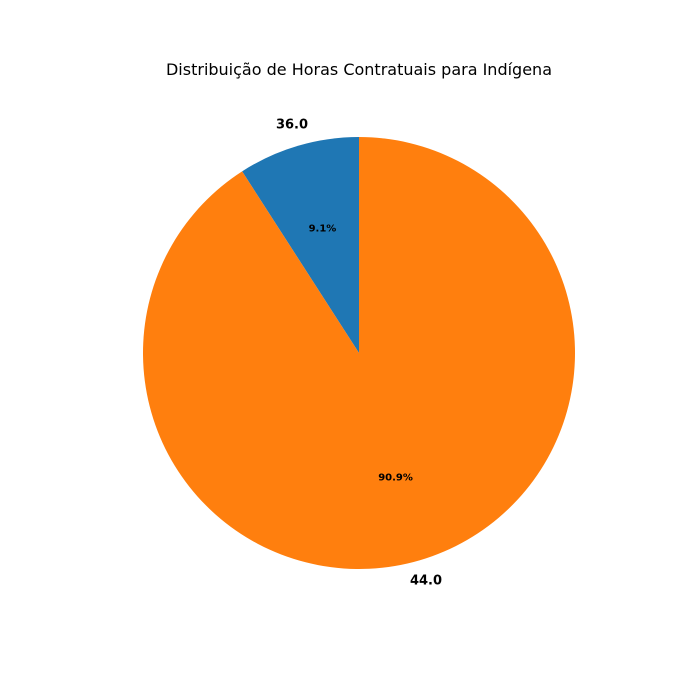  Describe the element at coordinates (395, 477) in the screenshot. I see `slice-percent-label: 90.9%` at that location.